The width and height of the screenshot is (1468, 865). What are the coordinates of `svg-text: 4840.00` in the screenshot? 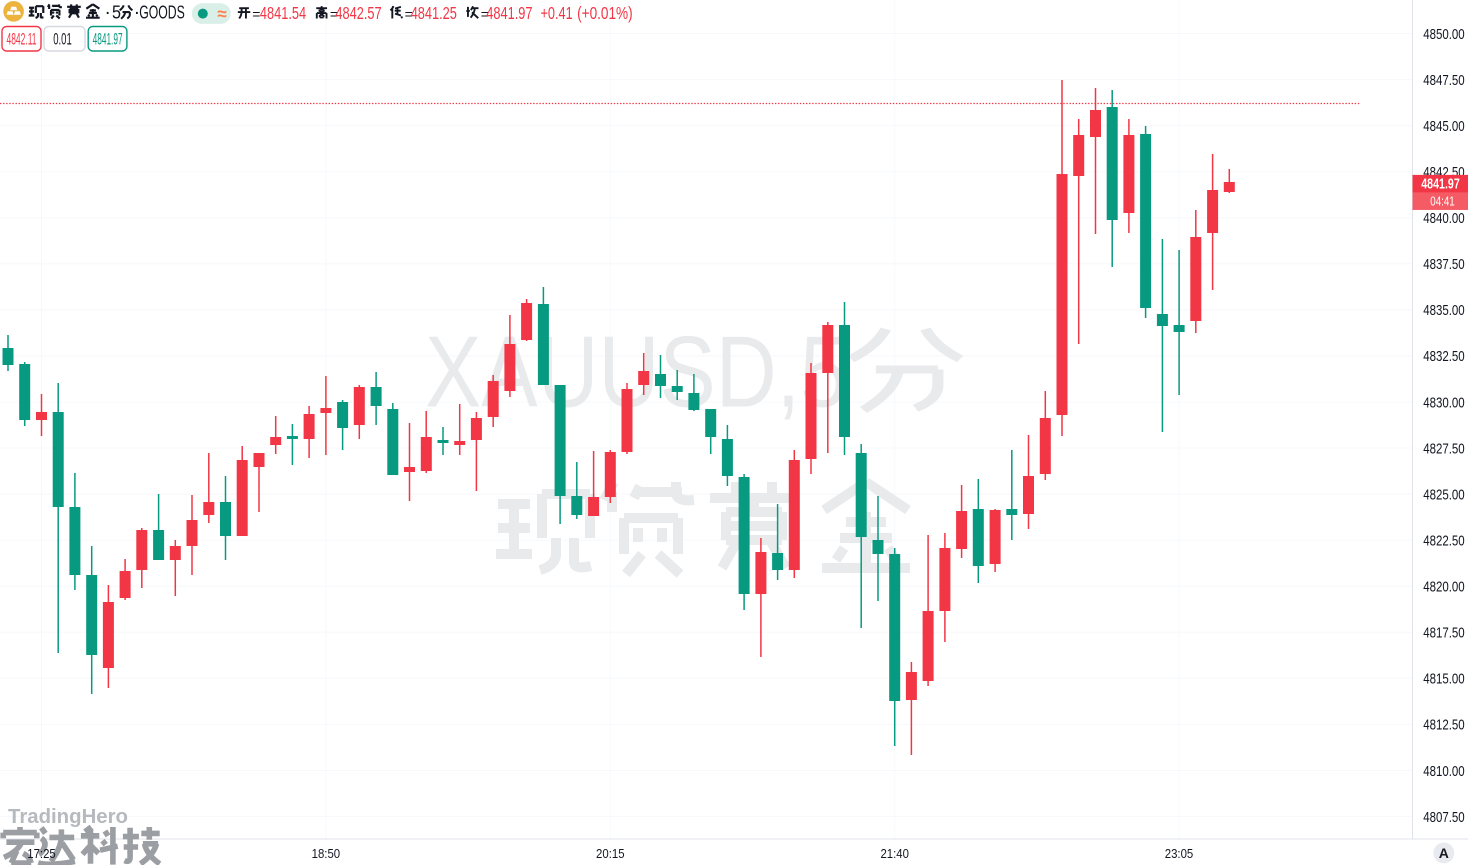 It's located at (1444, 218).